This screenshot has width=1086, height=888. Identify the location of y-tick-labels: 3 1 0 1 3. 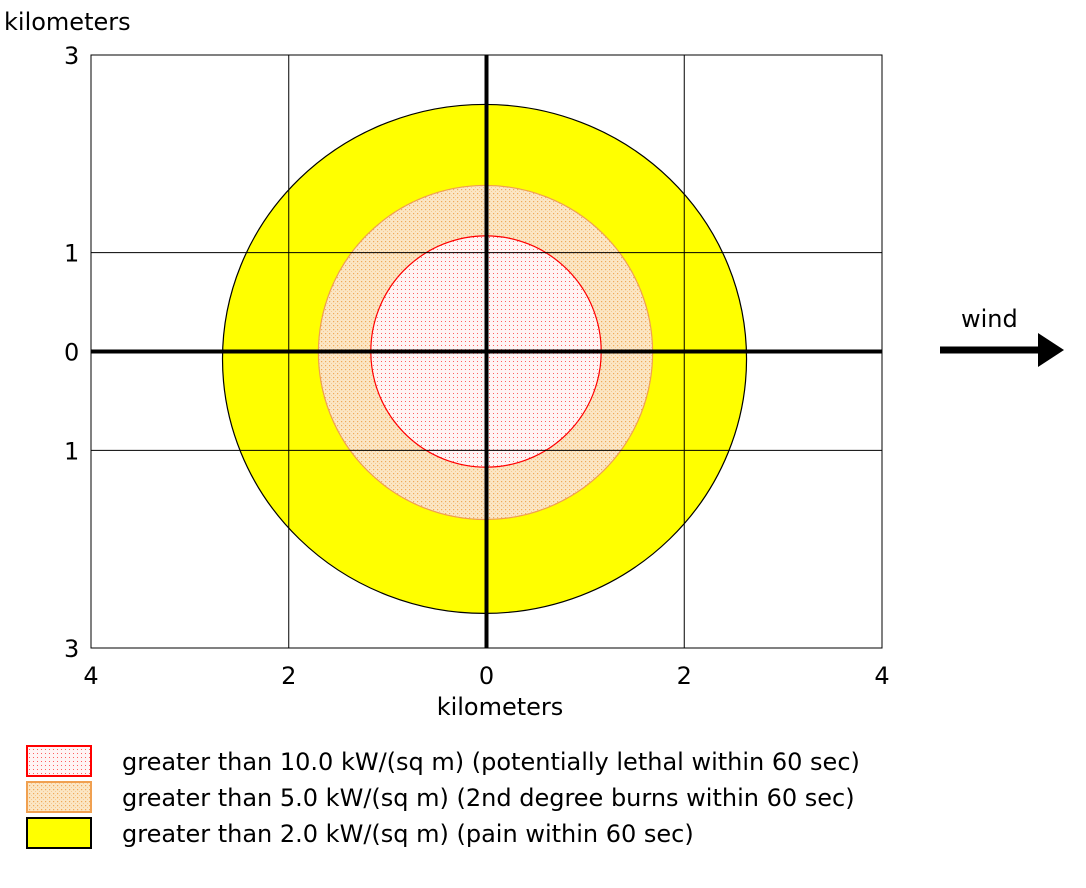
(71, 352).